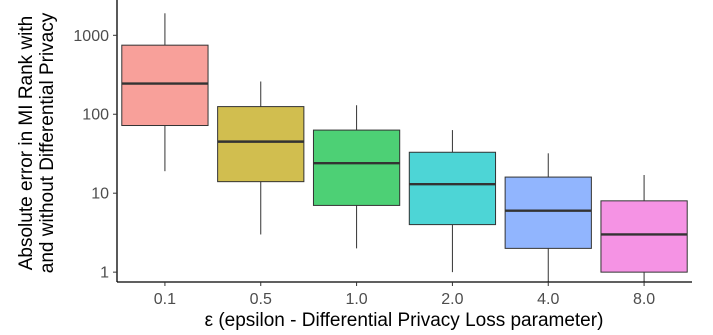 The image size is (713, 335). What do you see at coordinates (261, 299) in the screenshot?
I see `x-tick-label: 0.5` at bounding box center [261, 299].